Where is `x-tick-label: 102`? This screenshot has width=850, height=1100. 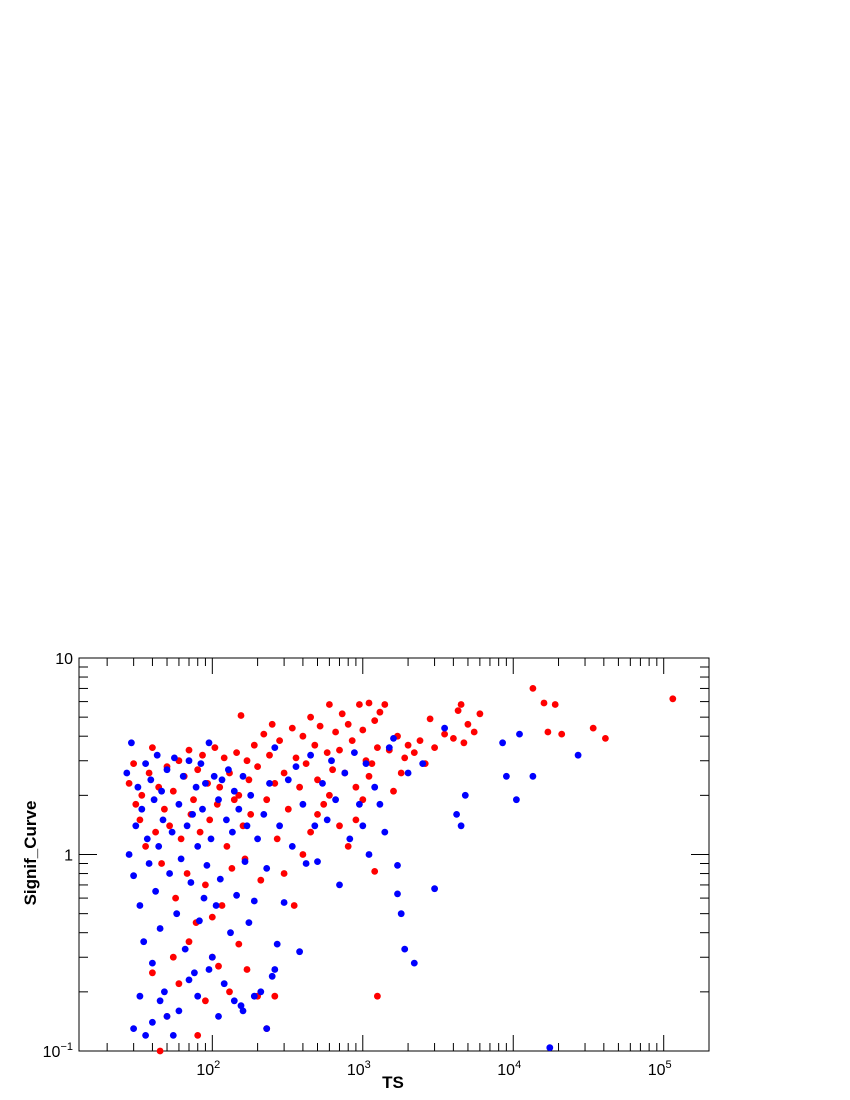
x-tick-label: 102 is located at coordinates (208, 1069).